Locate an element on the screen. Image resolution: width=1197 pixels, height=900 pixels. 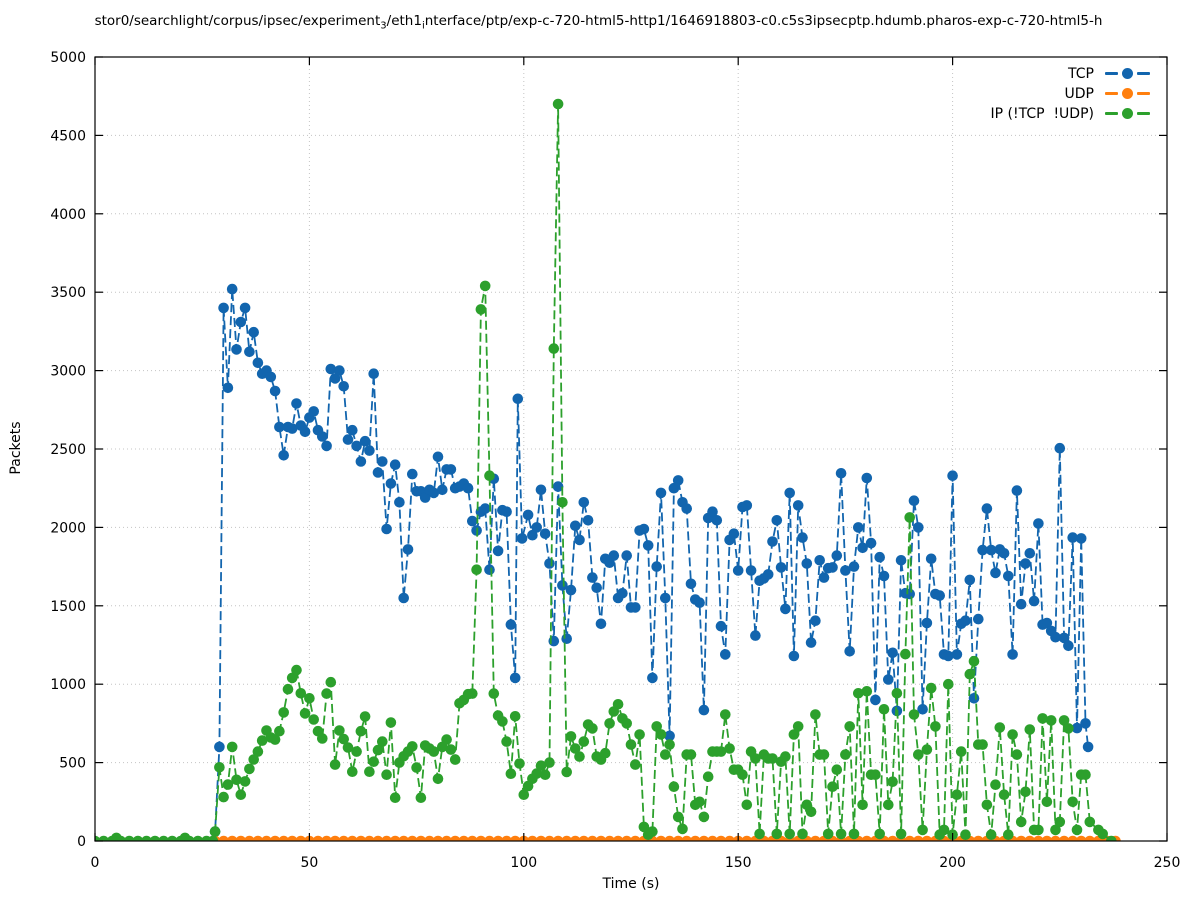
chart-title-part2: /eth1 is located at coordinates (404, 21).